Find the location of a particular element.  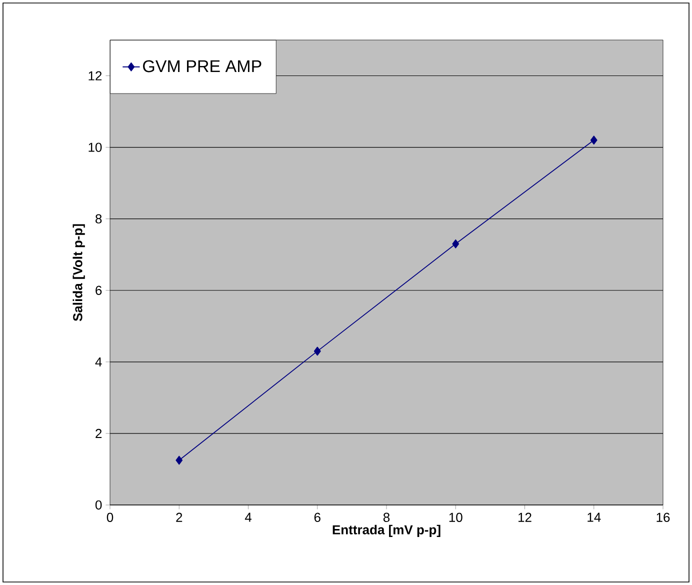

y-tick-label: 4 is located at coordinates (98, 361).